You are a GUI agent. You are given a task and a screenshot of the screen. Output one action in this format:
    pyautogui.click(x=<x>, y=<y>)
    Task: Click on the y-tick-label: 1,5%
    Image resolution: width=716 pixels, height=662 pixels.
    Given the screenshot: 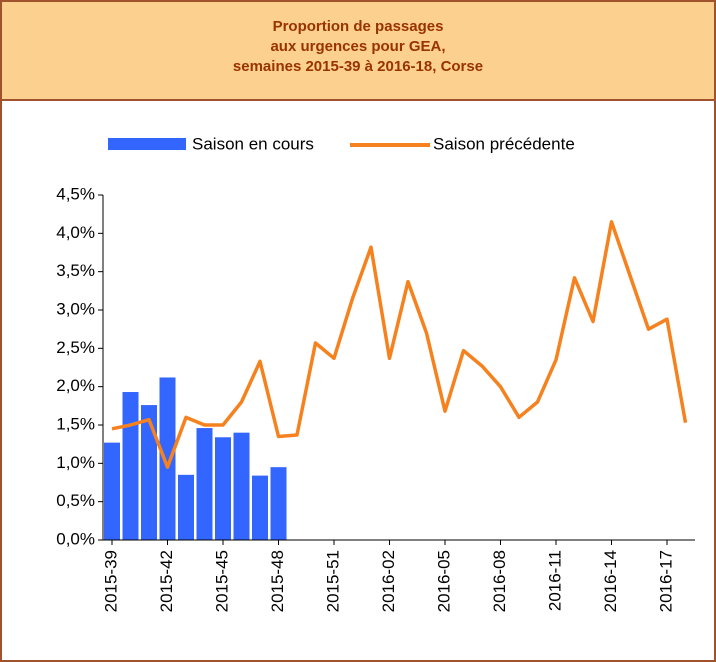 What is the action you would take?
    pyautogui.click(x=75, y=423)
    